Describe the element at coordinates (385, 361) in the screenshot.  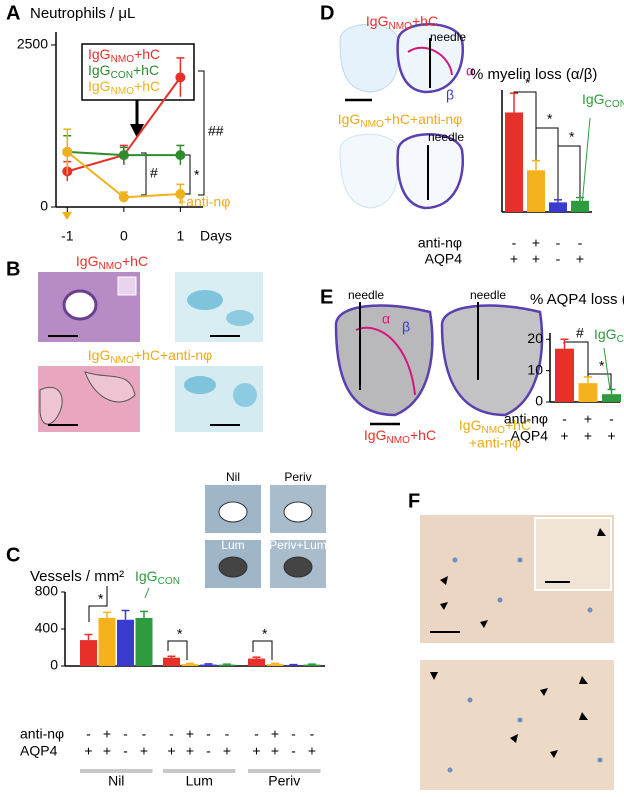
I see `lesion-outline` at that location.